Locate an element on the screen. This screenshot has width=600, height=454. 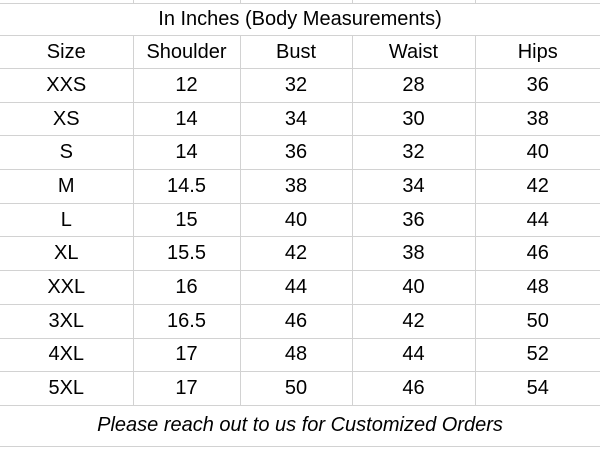
table-row: L 15 40 36 44 is located at coordinates (300, 220).